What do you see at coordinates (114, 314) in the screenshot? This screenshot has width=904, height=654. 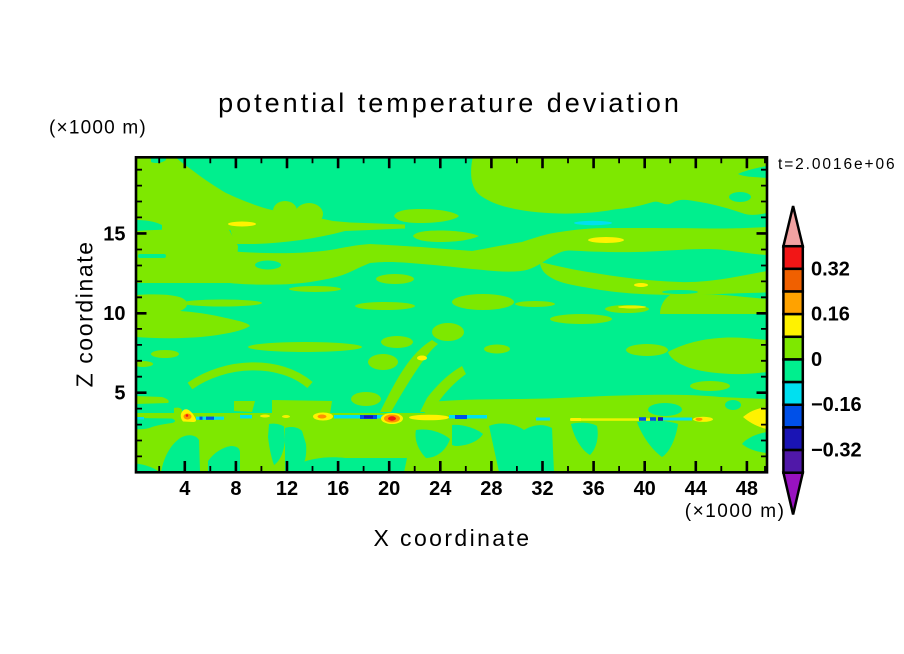 I see `svg-text: 10` at bounding box center [114, 314].